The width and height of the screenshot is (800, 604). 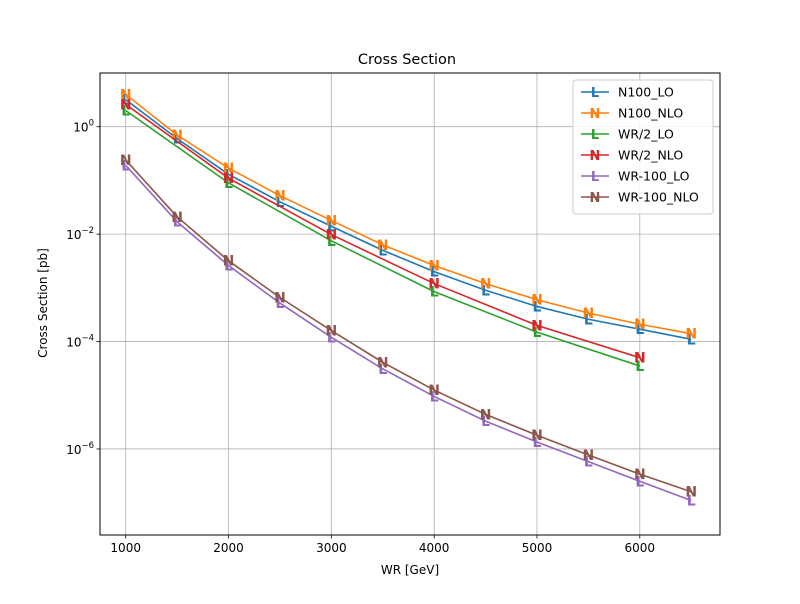 What do you see at coordinates (407, 60) in the screenshot?
I see `chart-title: Cross Section` at bounding box center [407, 60].